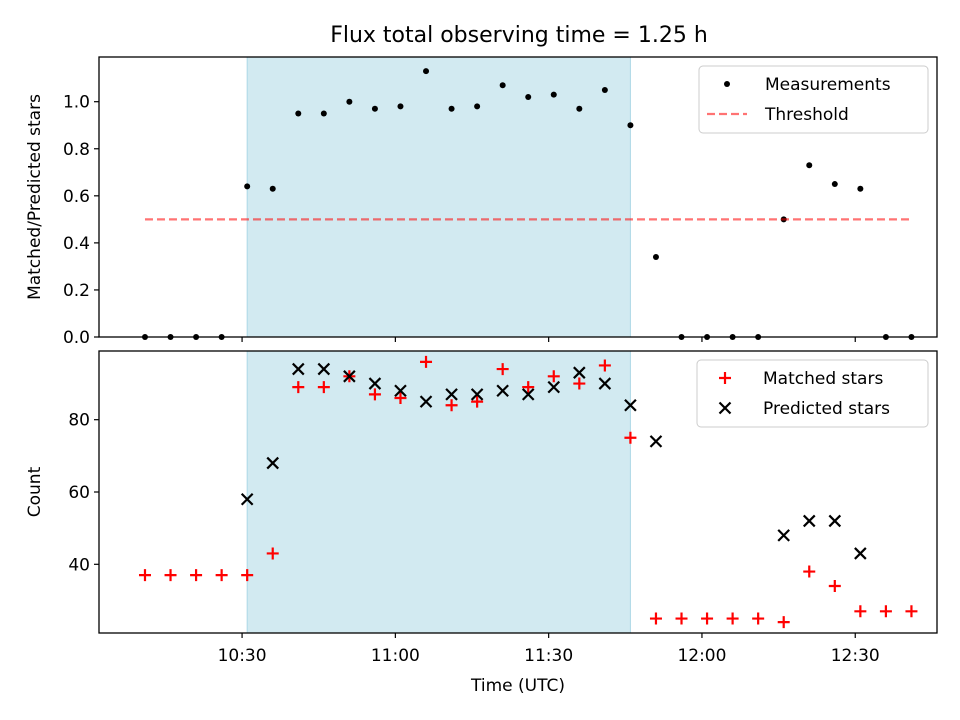 The image size is (960, 720). Describe the element at coordinates (79, 493) in the screenshot. I see `y-tick-label: 60` at that location.